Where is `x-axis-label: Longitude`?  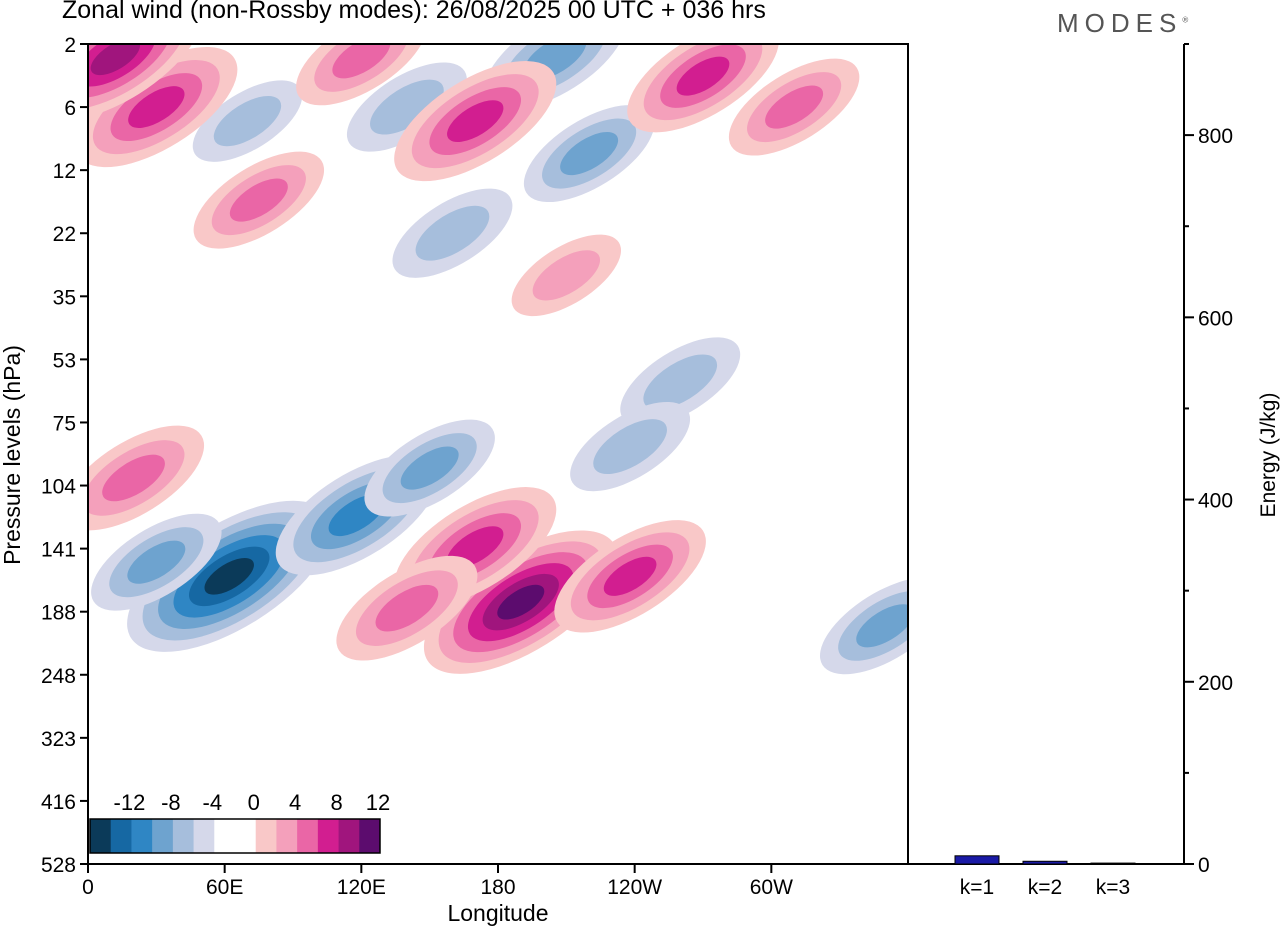
x-axis-label: Longitude is located at coordinates (497, 913).